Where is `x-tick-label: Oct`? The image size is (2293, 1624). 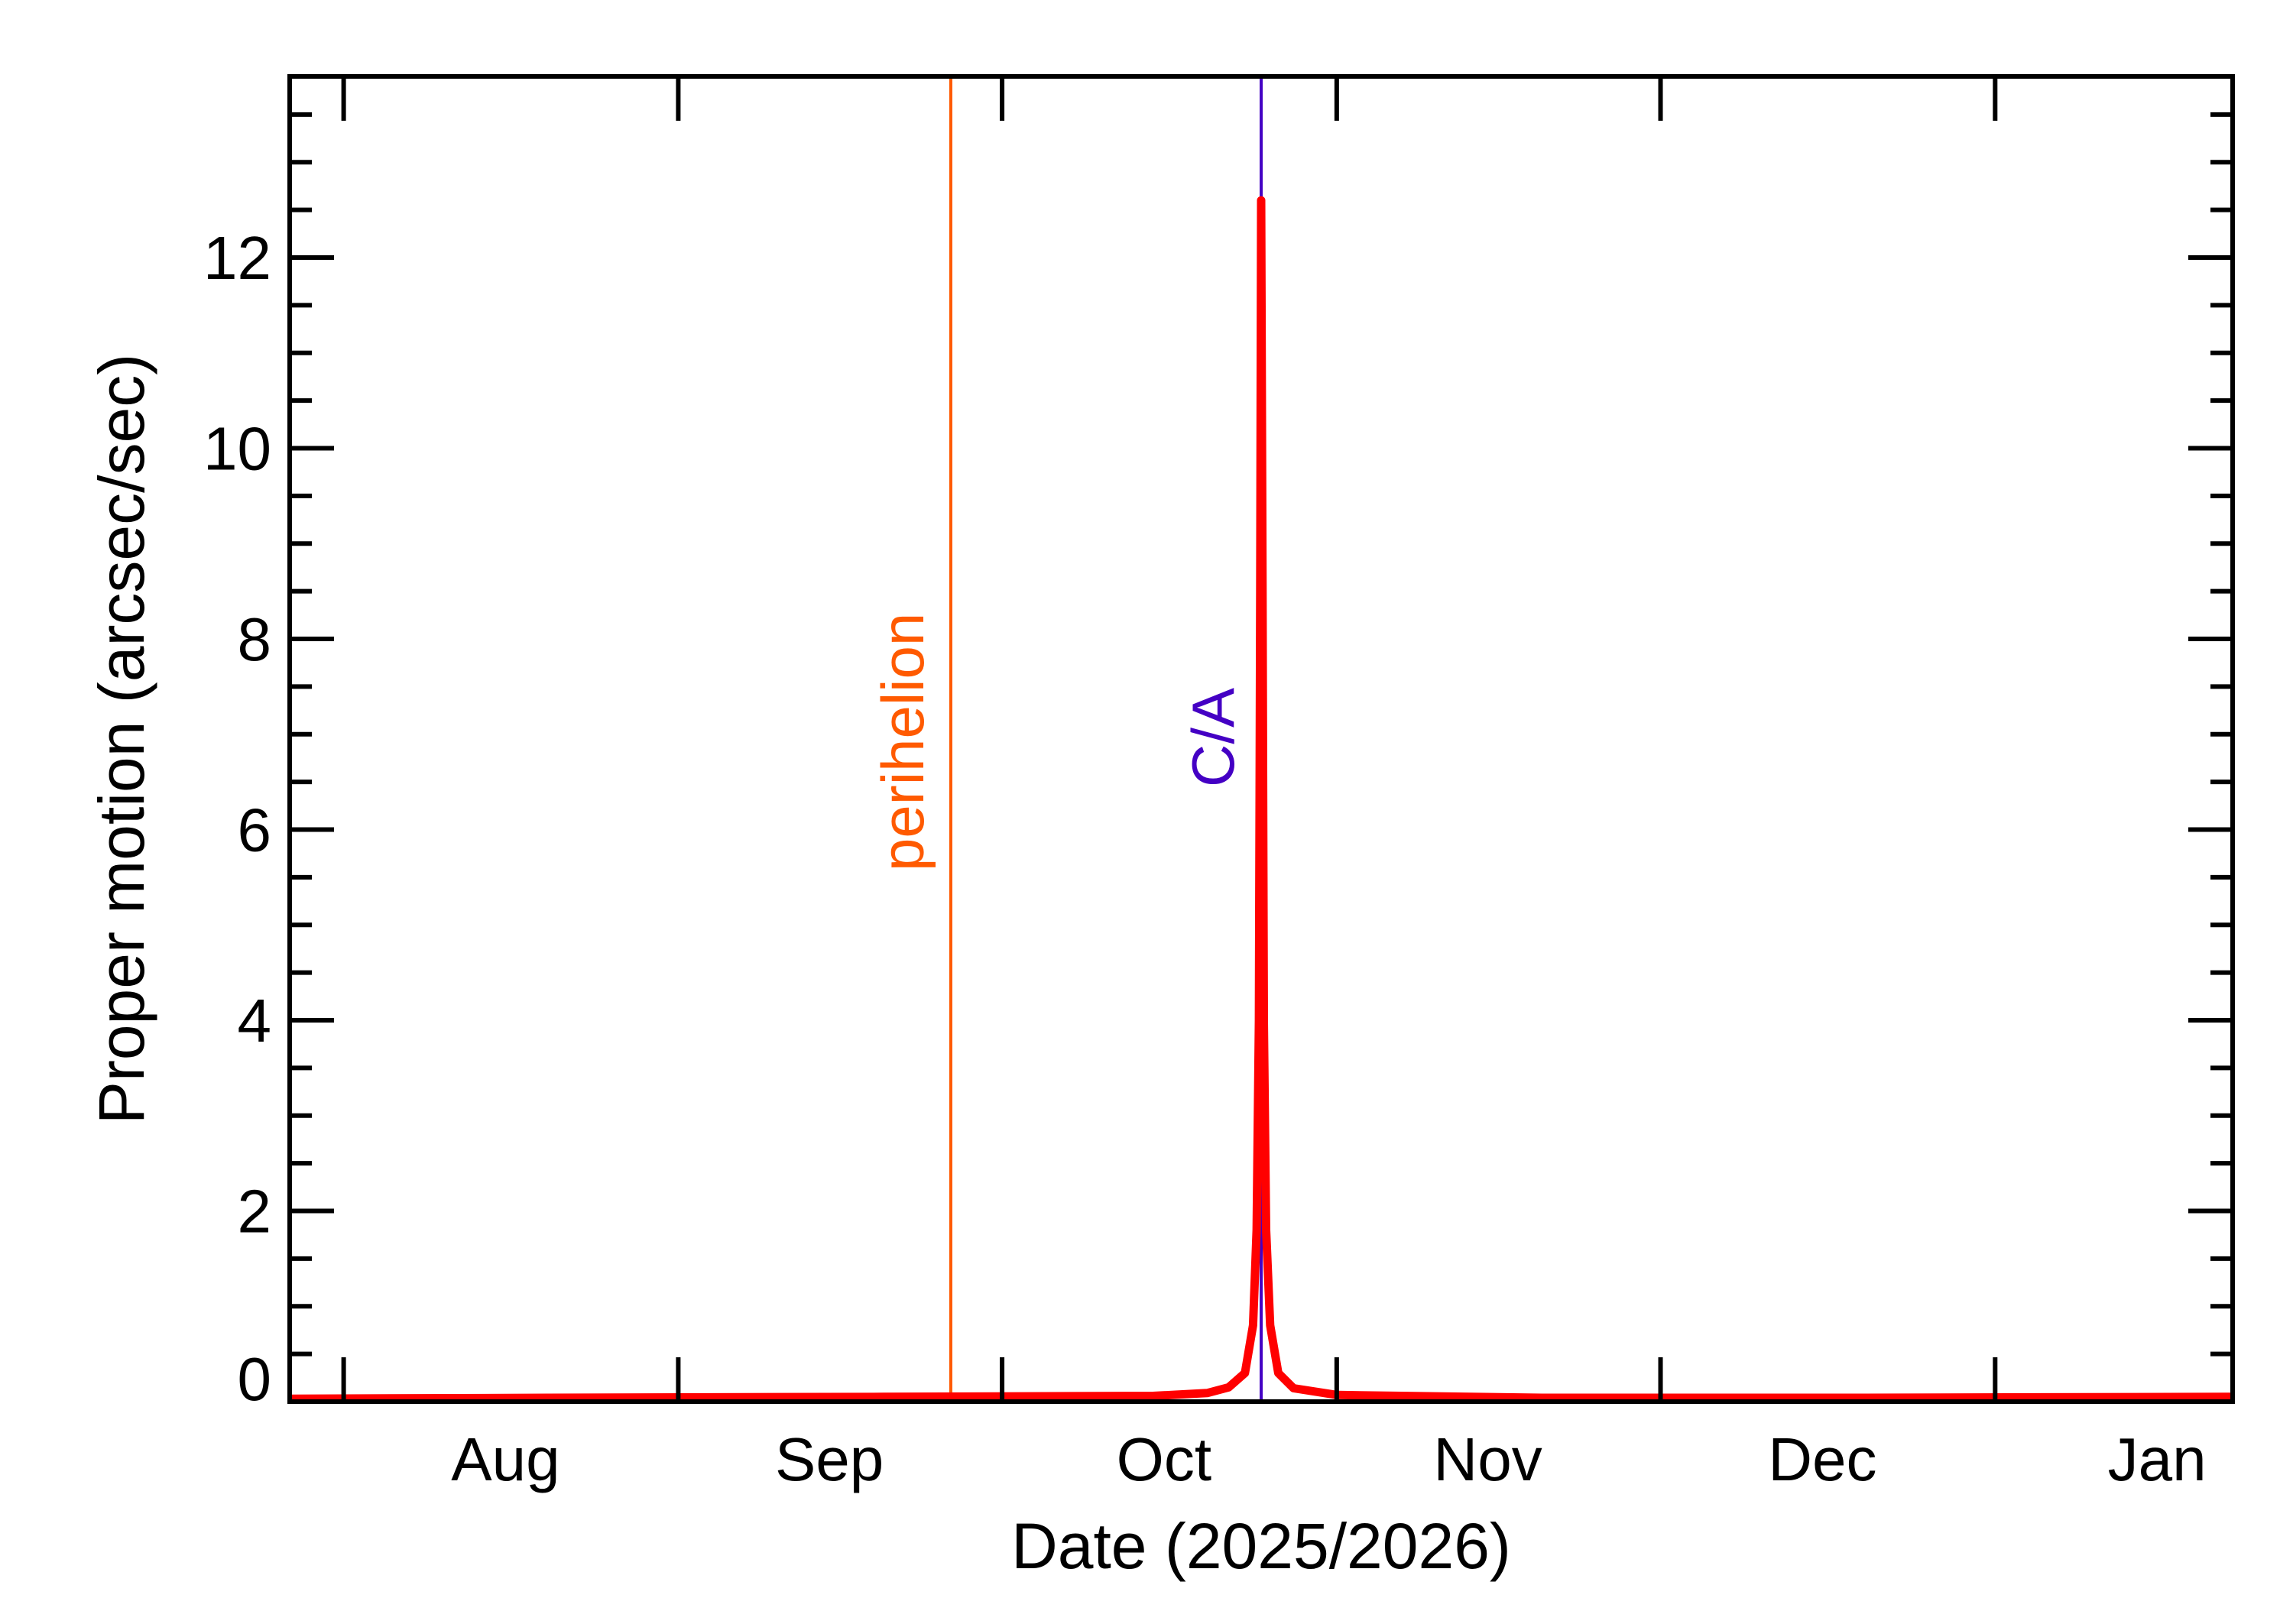 x-tick-label: Oct is located at coordinates (1164, 1459).